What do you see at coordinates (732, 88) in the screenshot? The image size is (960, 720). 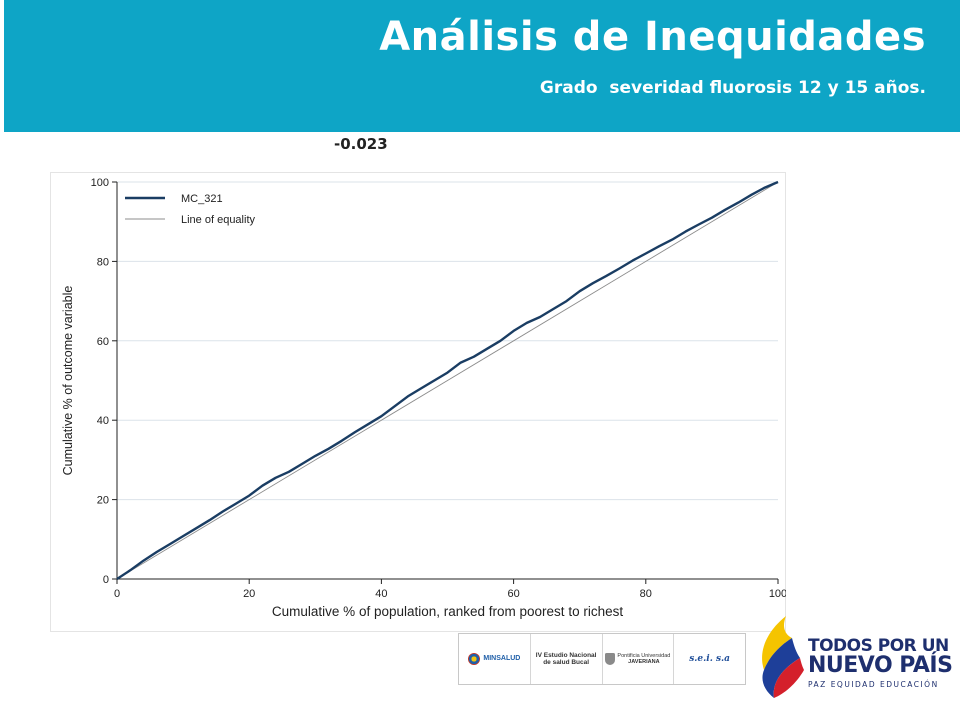 I see `slide-subtitle: Grado severidad fluorosis 12 y 15 años.` at bounding box center [732, 88].